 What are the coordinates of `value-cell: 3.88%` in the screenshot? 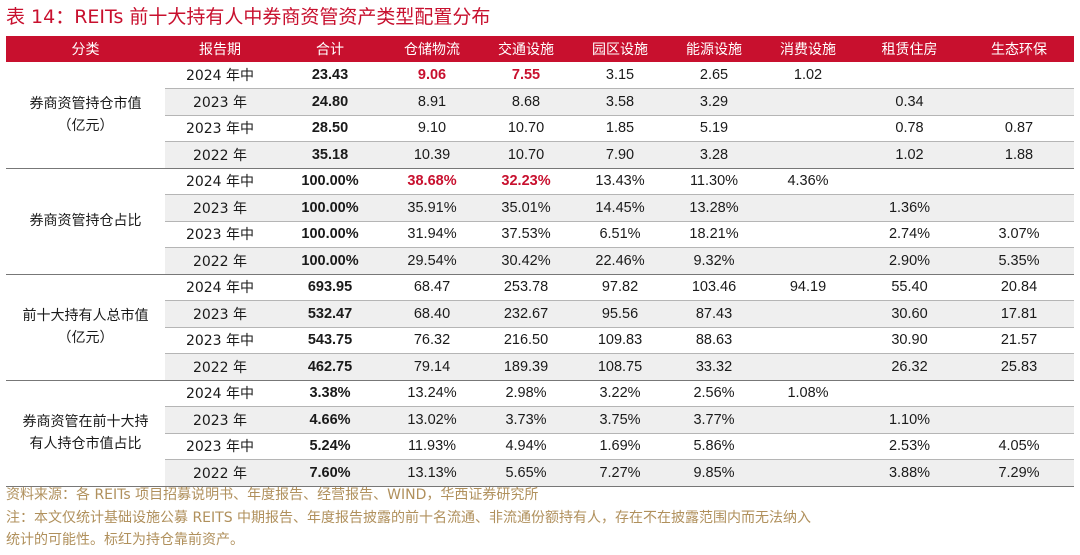 It's located at (909, 473).